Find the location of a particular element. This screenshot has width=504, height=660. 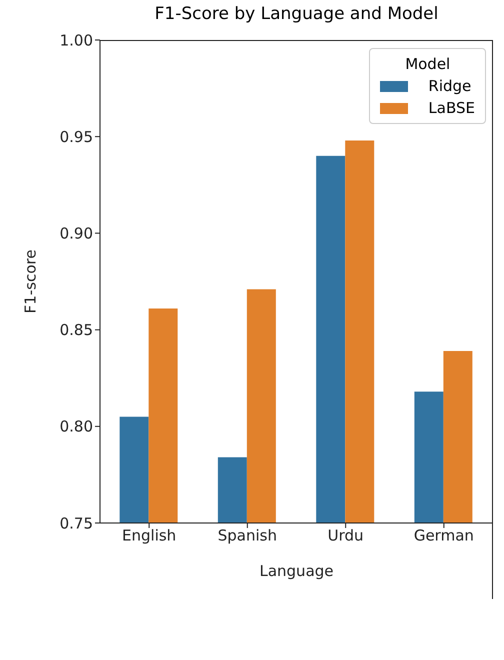

y-tick-label: 0.95 is located at coordinates (76, 137).